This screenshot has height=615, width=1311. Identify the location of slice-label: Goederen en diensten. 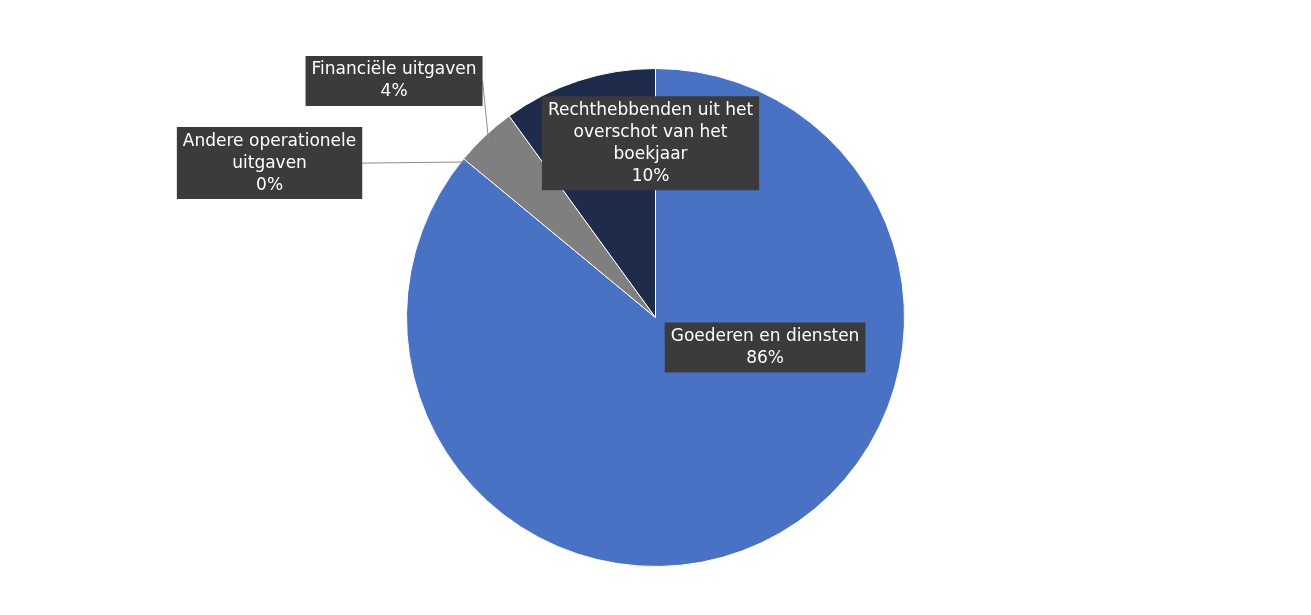
(765, 334).